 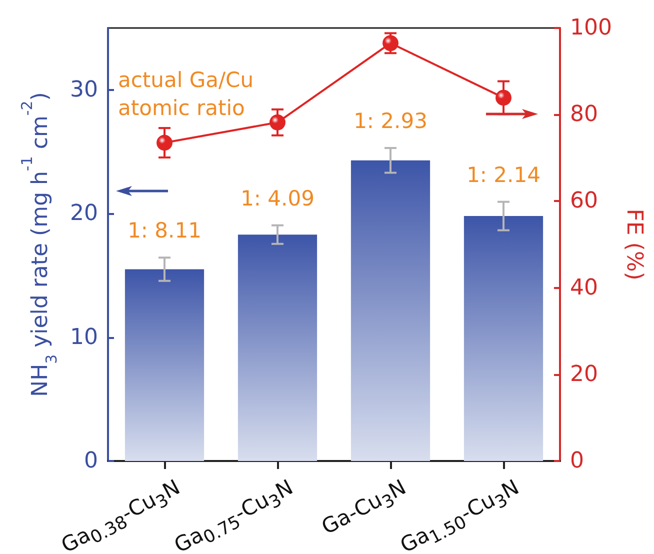 What do you see at coordinates (165, 230) in the screenshot?
I see `annotation: 1: 8.11` at bounding box center [165, 230].